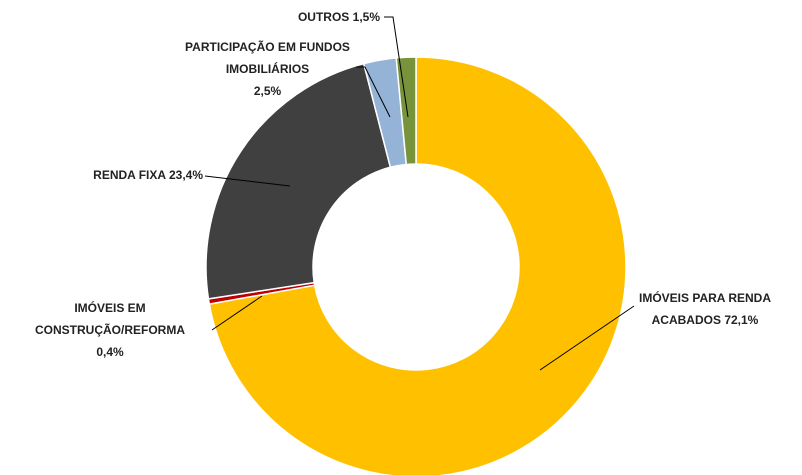 The height and width of the screenshot is (475, 802). Describe the element at coordinates (338, 17) in the screenshot. I see `slice-label: OUTROS 1,5%` at that location.